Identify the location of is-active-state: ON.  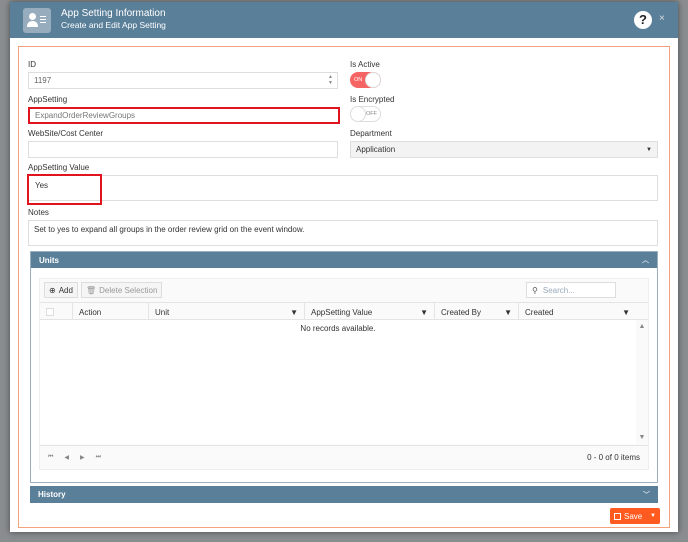
(358, 80).